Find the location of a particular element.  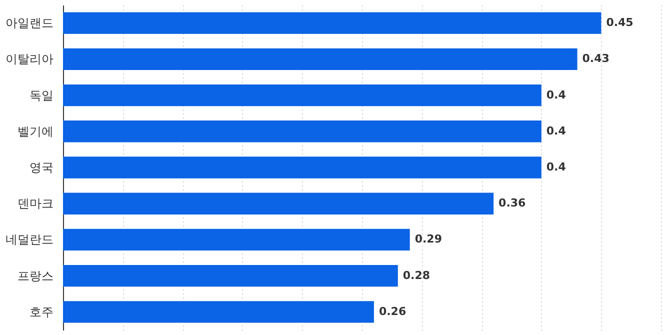

y-tick-label: 네덜란드 is located at coordinates (30, 239).